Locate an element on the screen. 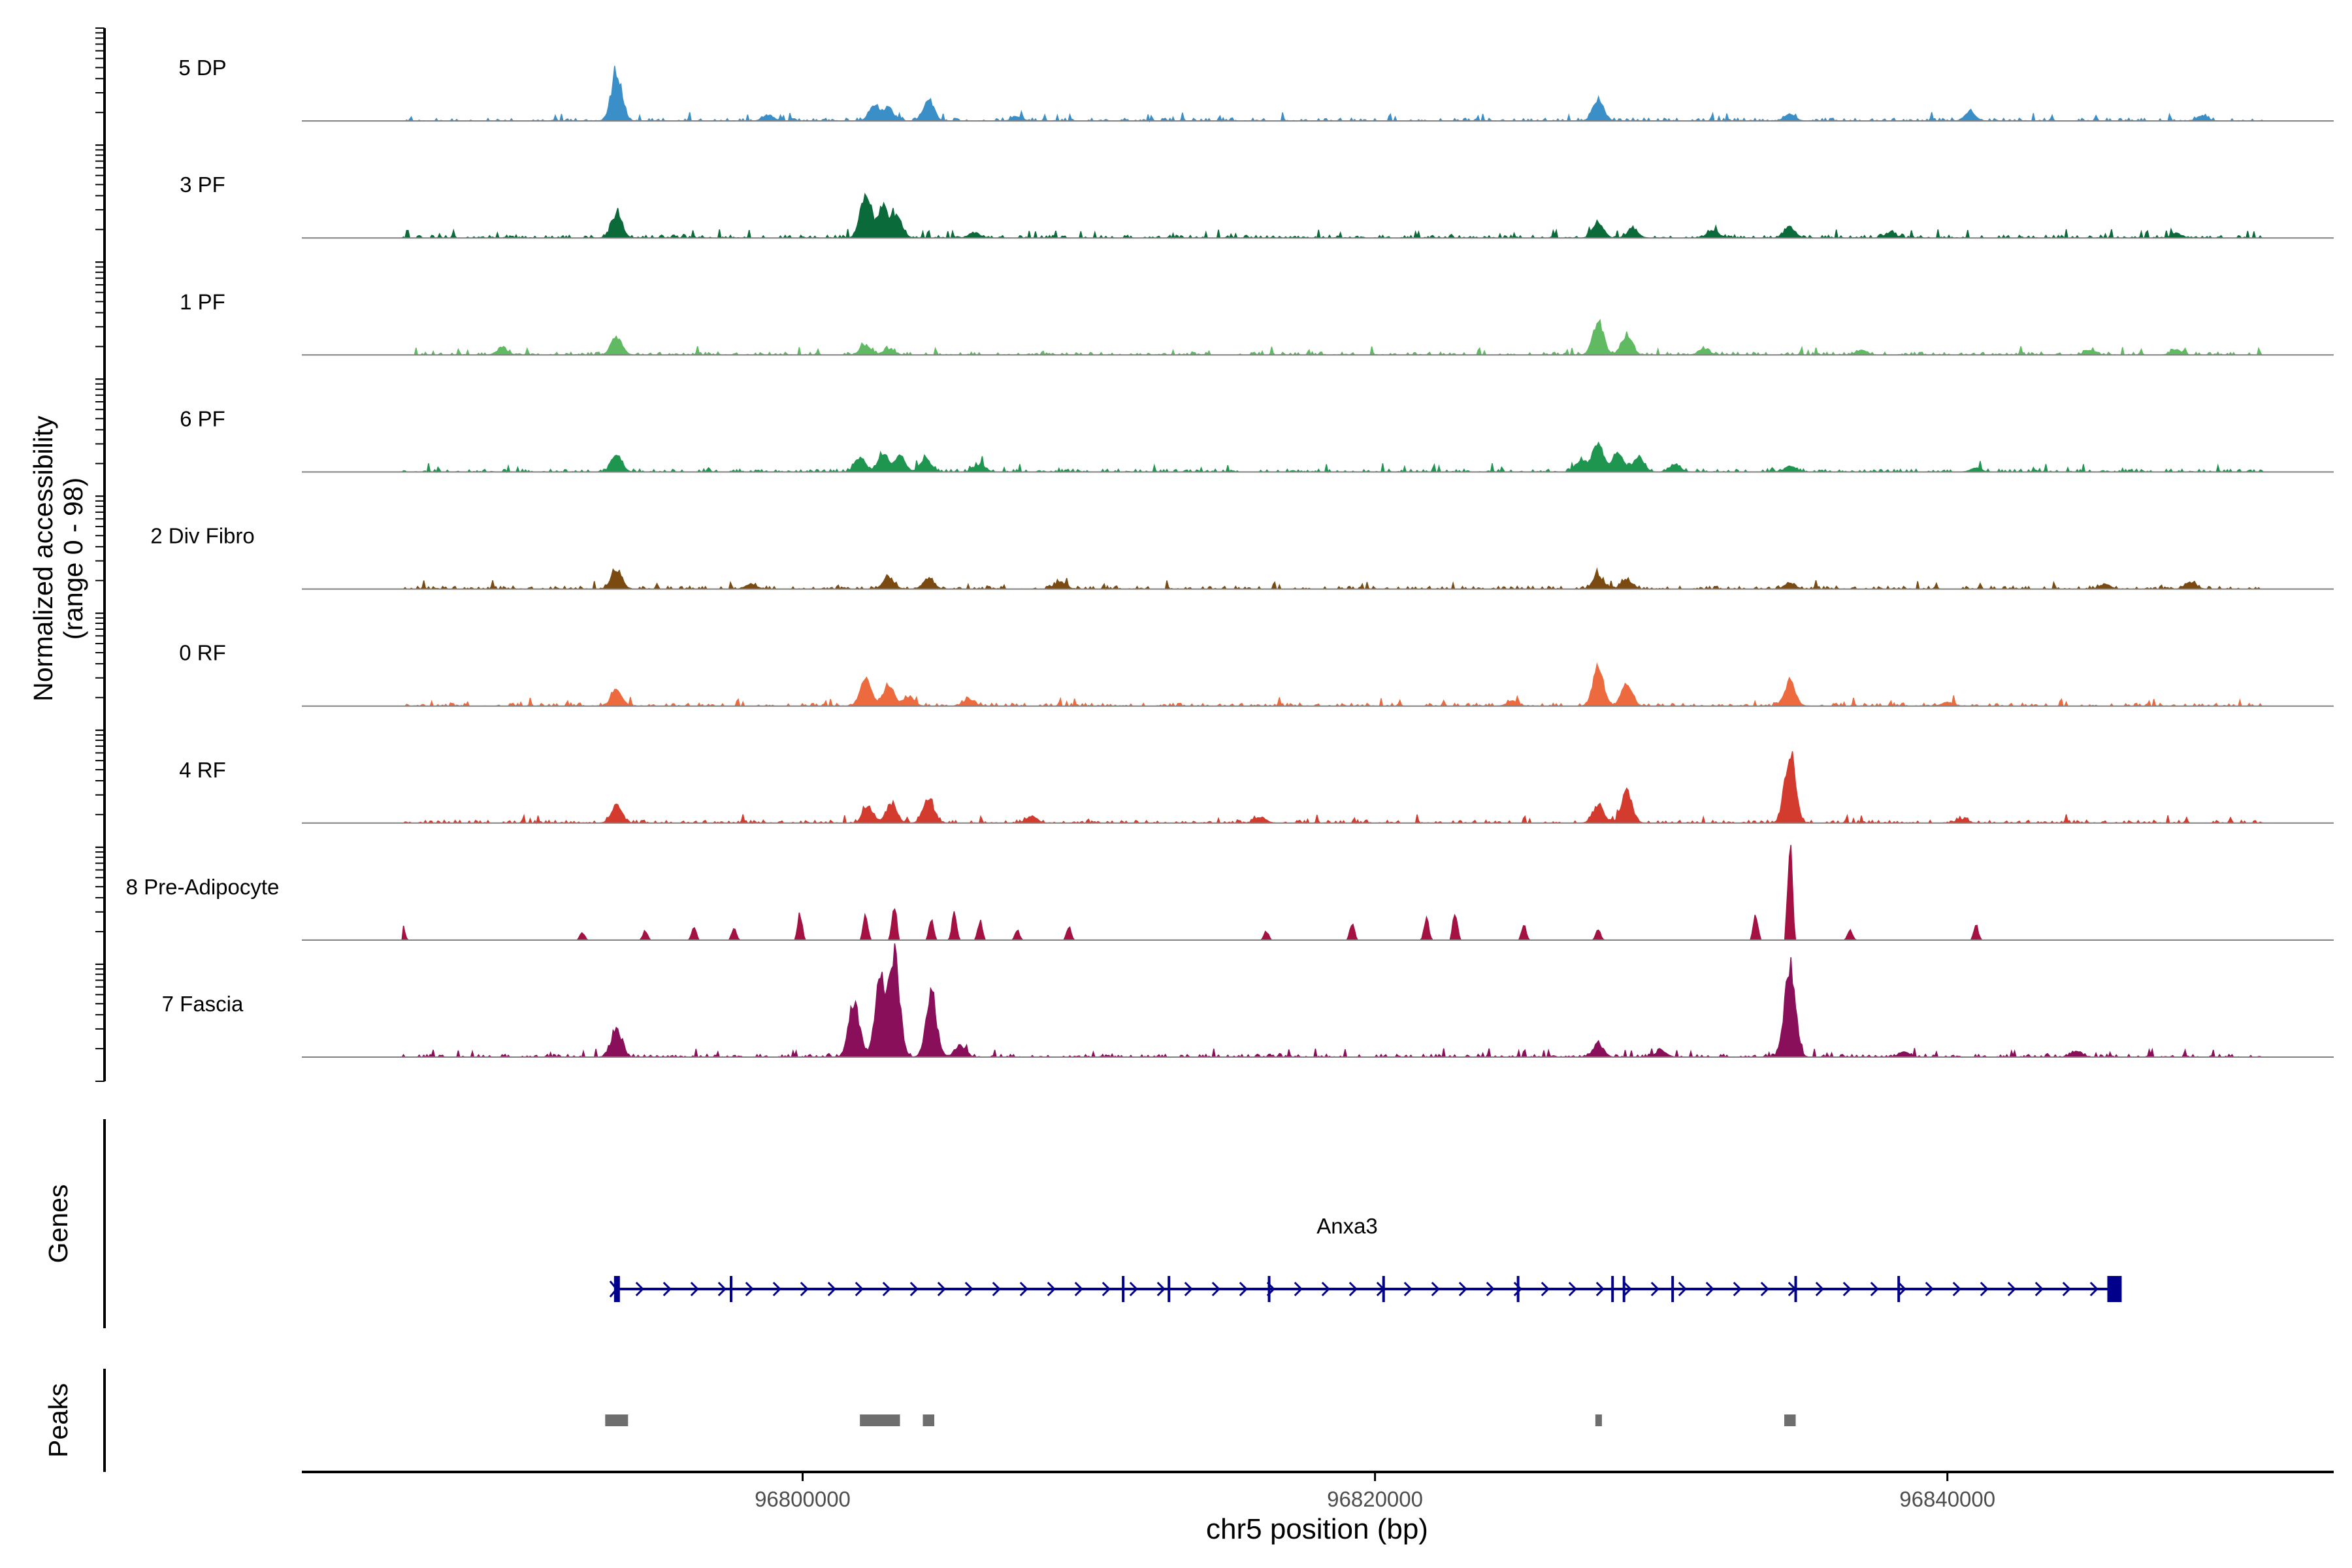 The width and height of the screenshot is (2352, 1568). track-label: 2 Div Fibro is located at coordinates (202, 536).